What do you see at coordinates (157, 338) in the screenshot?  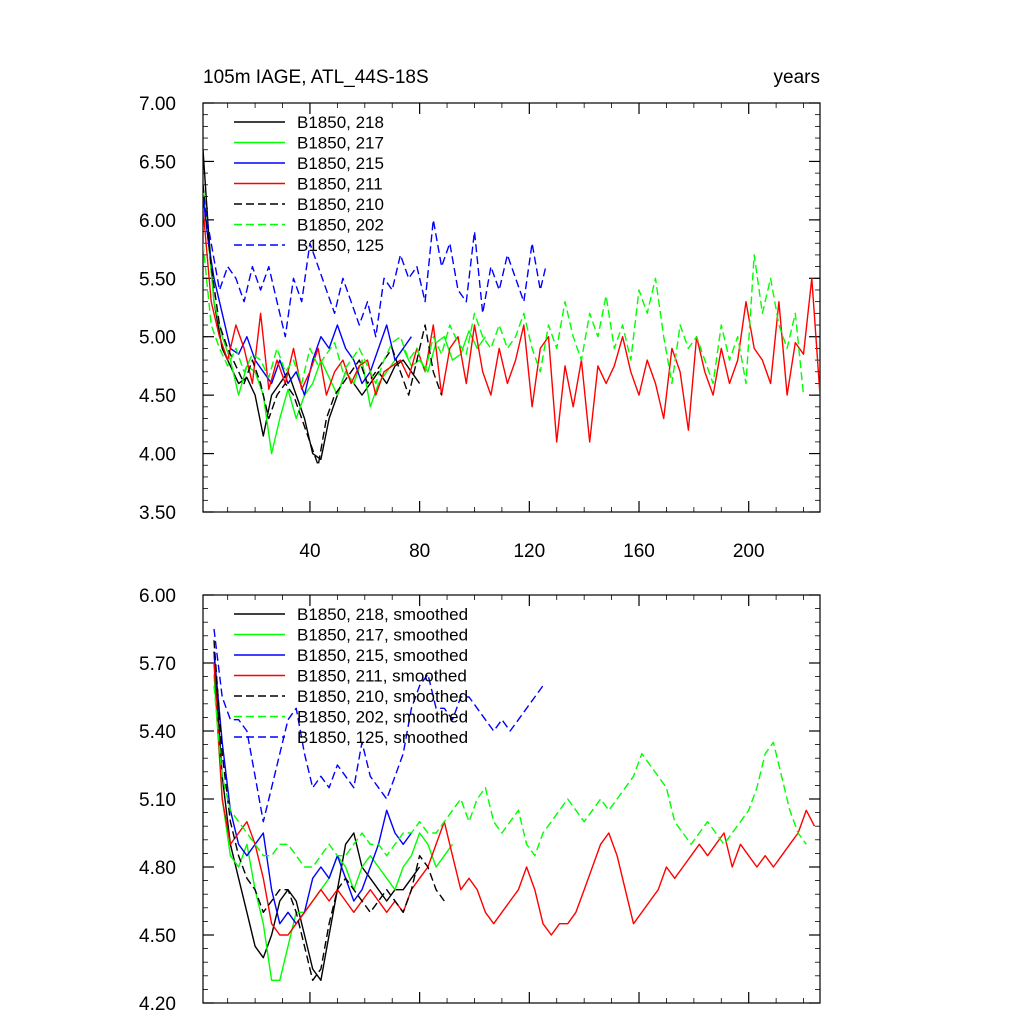 I see `y-tick-label: 5.00` at bounding box center [157, 338].